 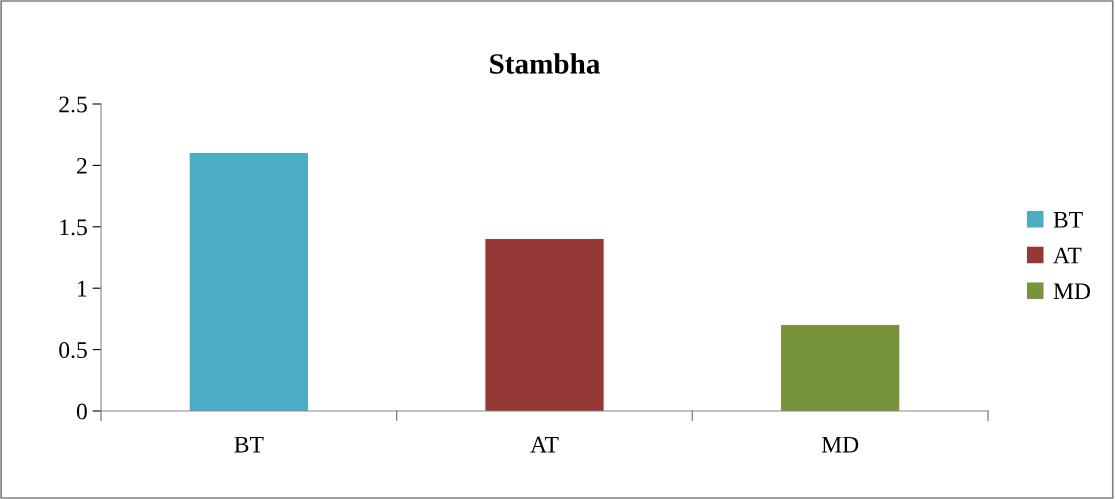 I want to click on y-tick-label: 0.5, so click(x=73, y=350).